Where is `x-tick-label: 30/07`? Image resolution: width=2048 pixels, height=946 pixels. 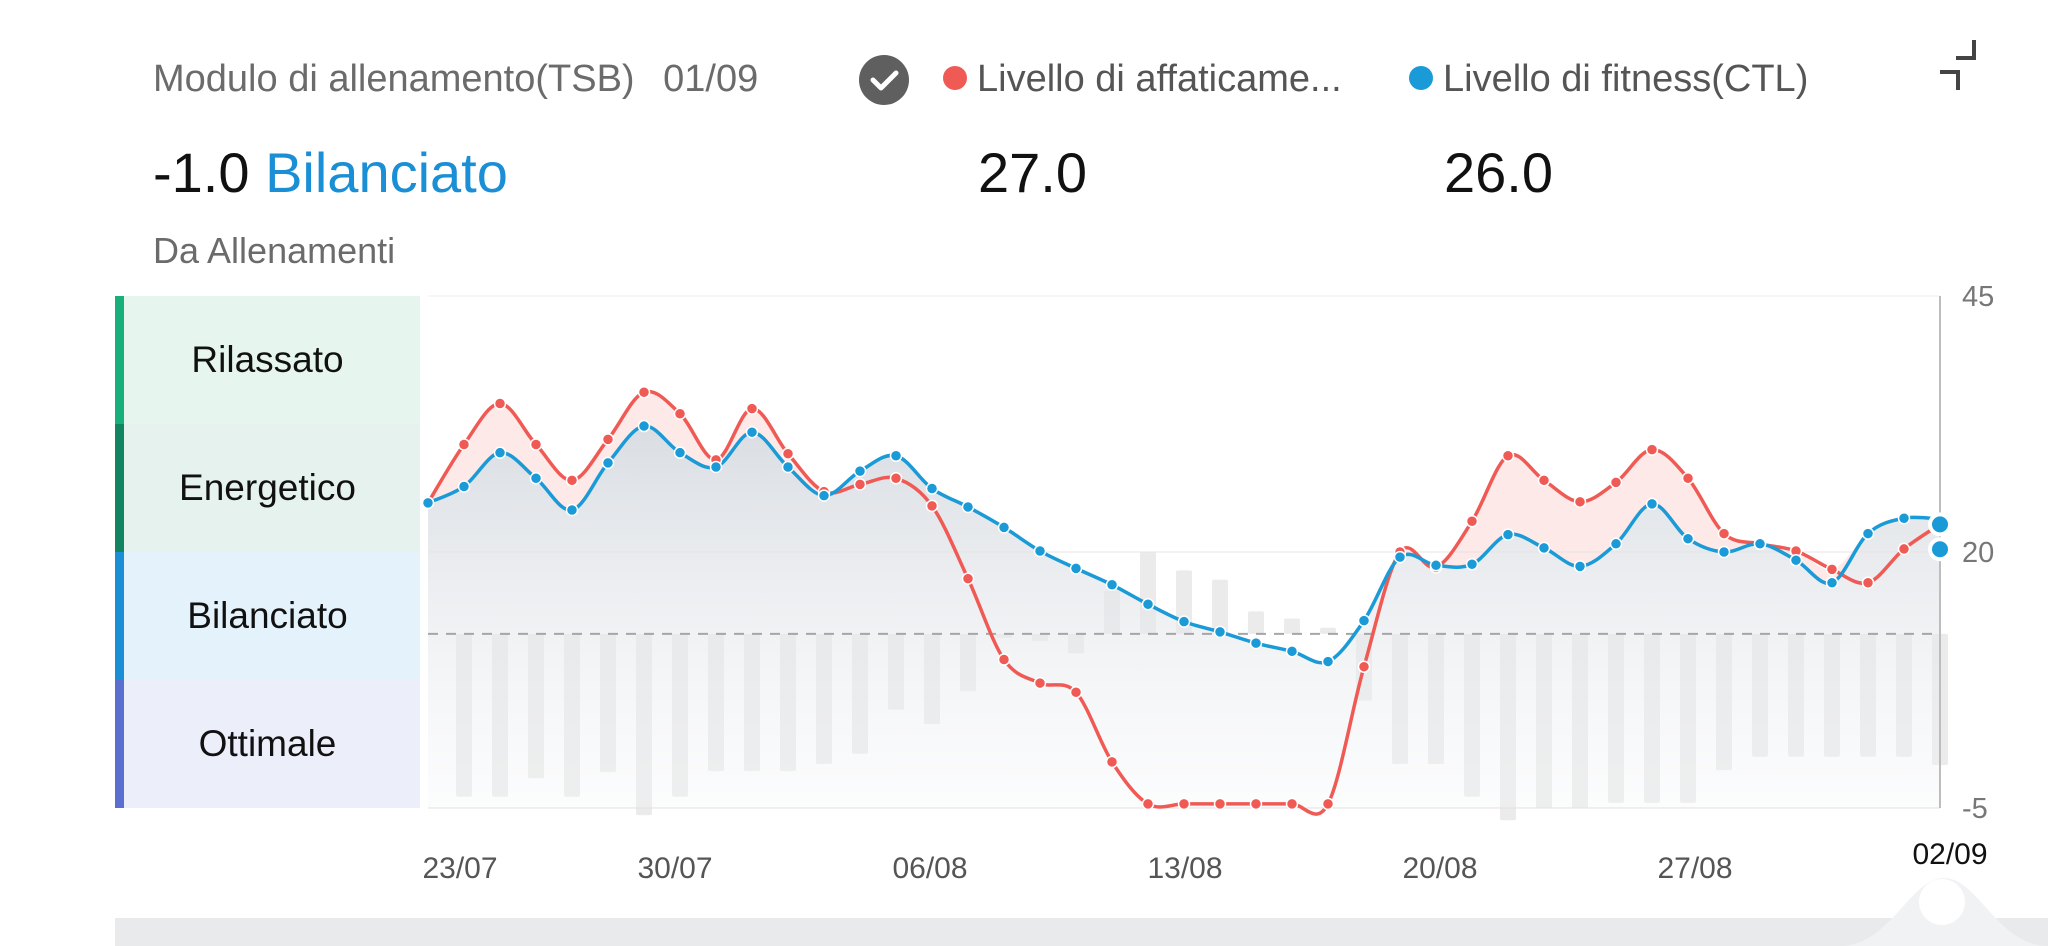
x-tick-label: 30/07 is located at coordinates (674, 868).